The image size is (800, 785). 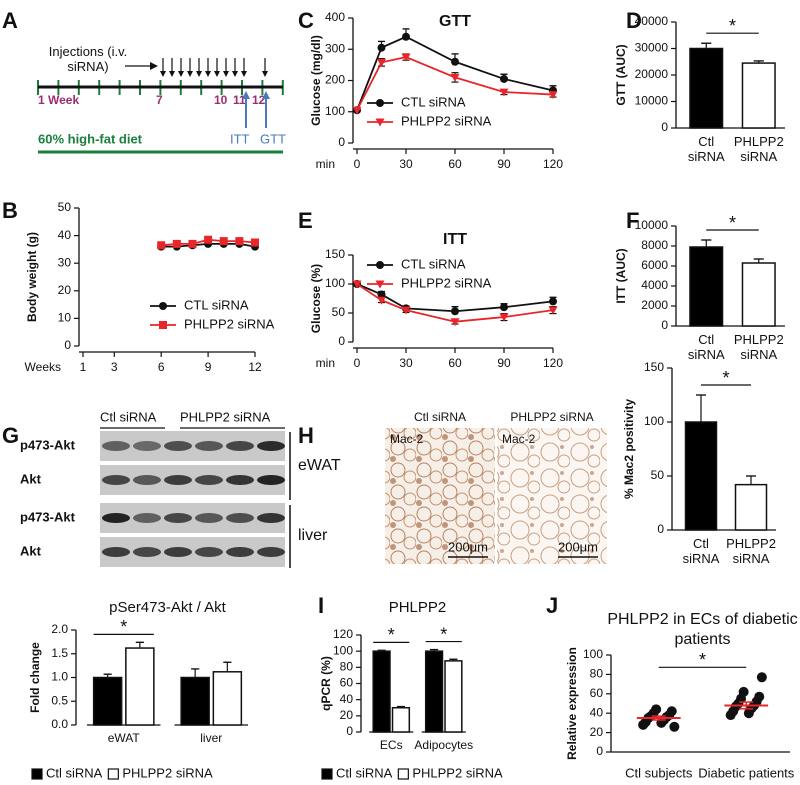 What do you see at coordinates (65, 290) in the screenshot?
I see `y-tick-label: 20` at bounding box center [65, 290].